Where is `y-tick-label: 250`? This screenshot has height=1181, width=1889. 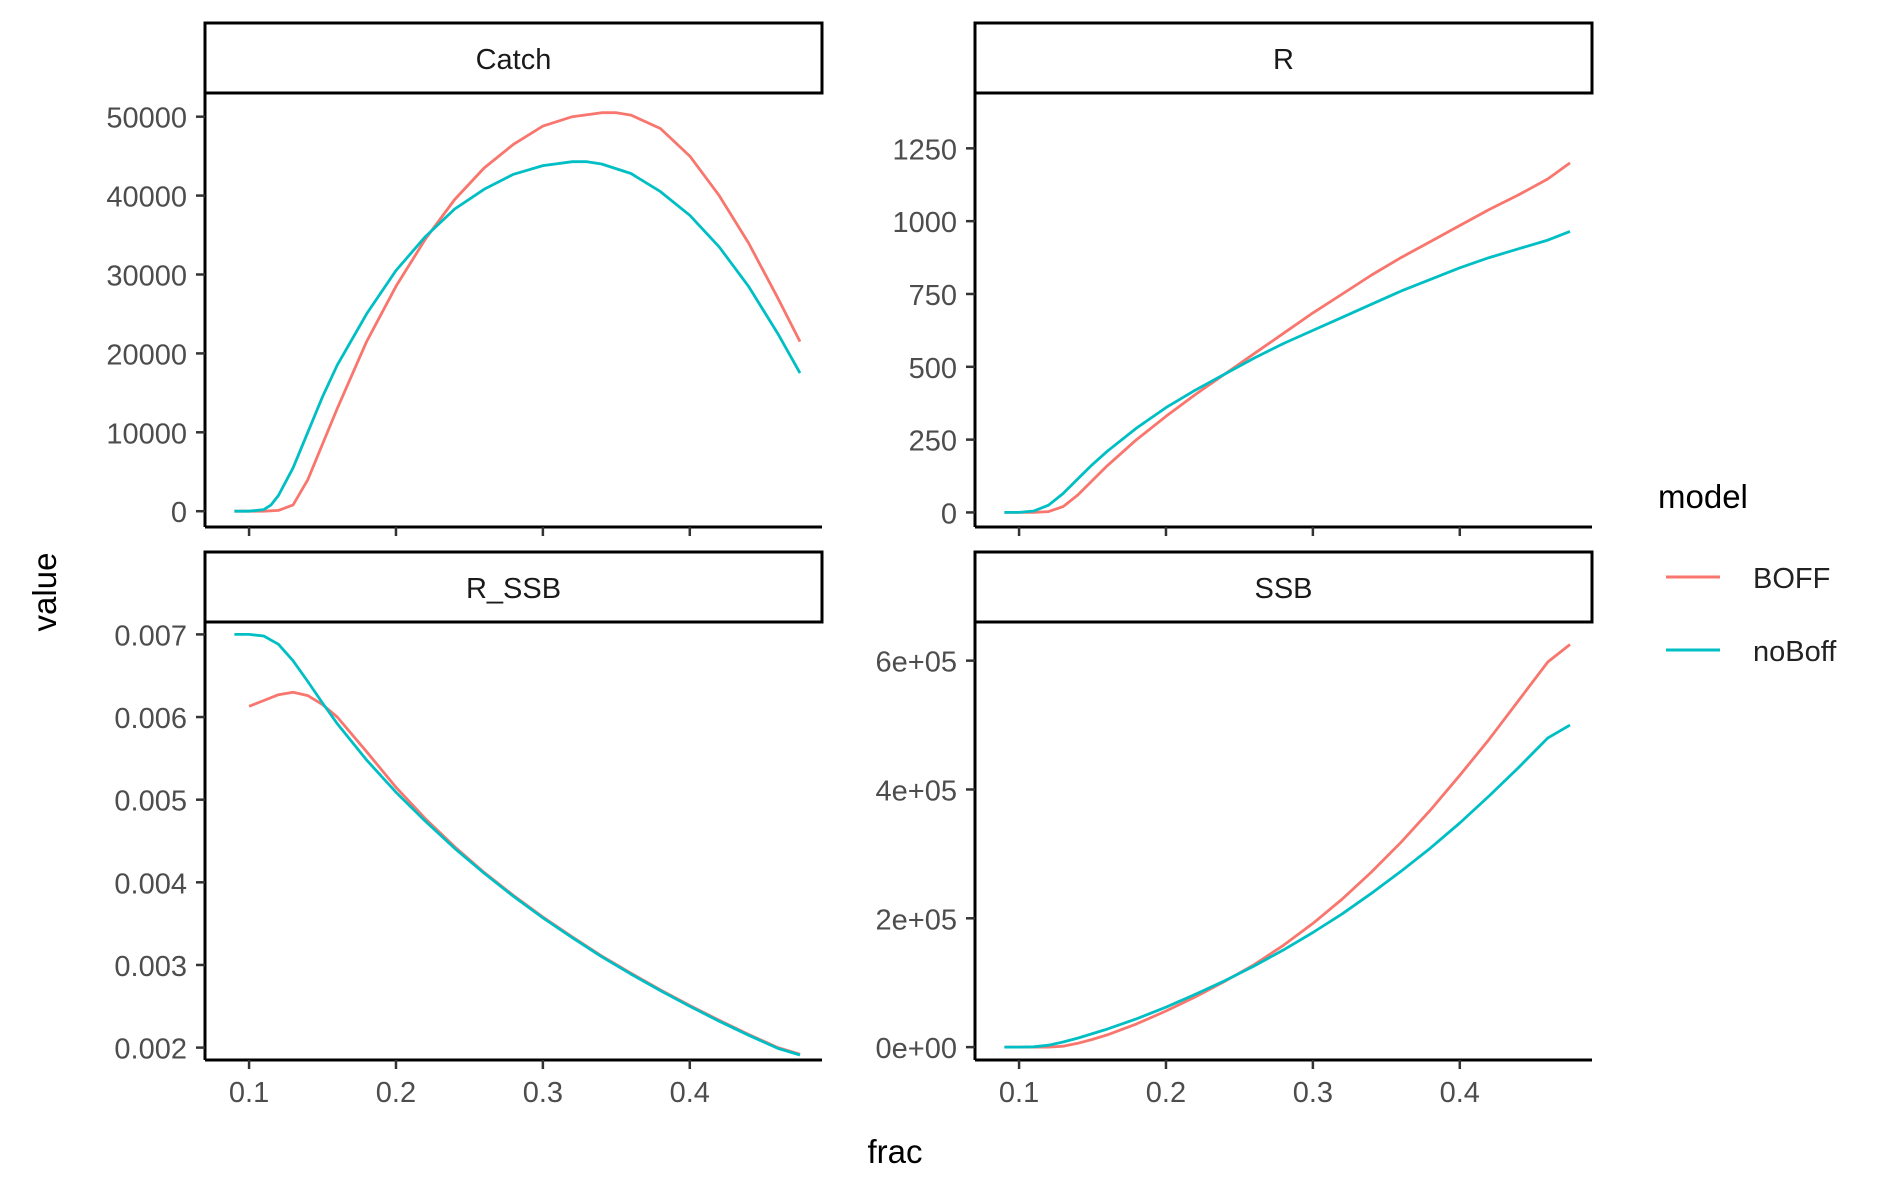 y-tick-label: 250 is located at coordinates (933, 442).